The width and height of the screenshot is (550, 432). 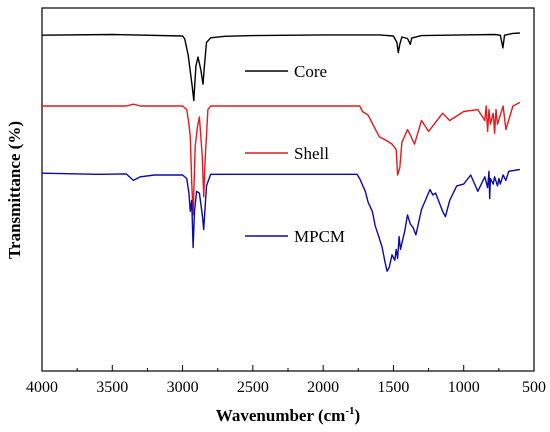 What do you see at coordinates (310, 71) in the screenshot?
I see `legend-label-core: Core` at bounding box center [310, 71].